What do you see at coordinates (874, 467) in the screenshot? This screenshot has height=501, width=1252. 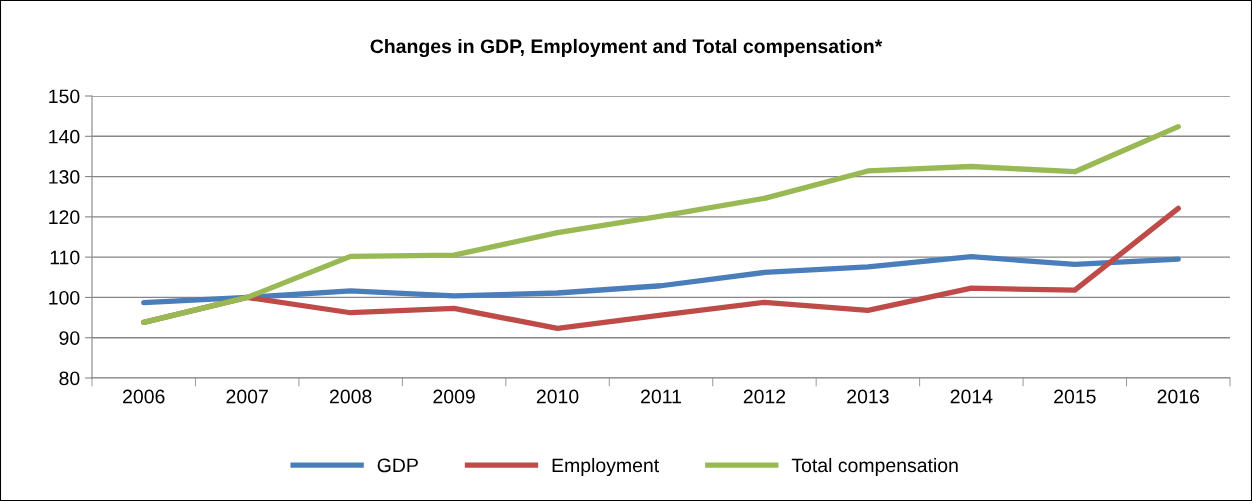 I see `legend-label: Total compensation` at bounding box center [874, 467].